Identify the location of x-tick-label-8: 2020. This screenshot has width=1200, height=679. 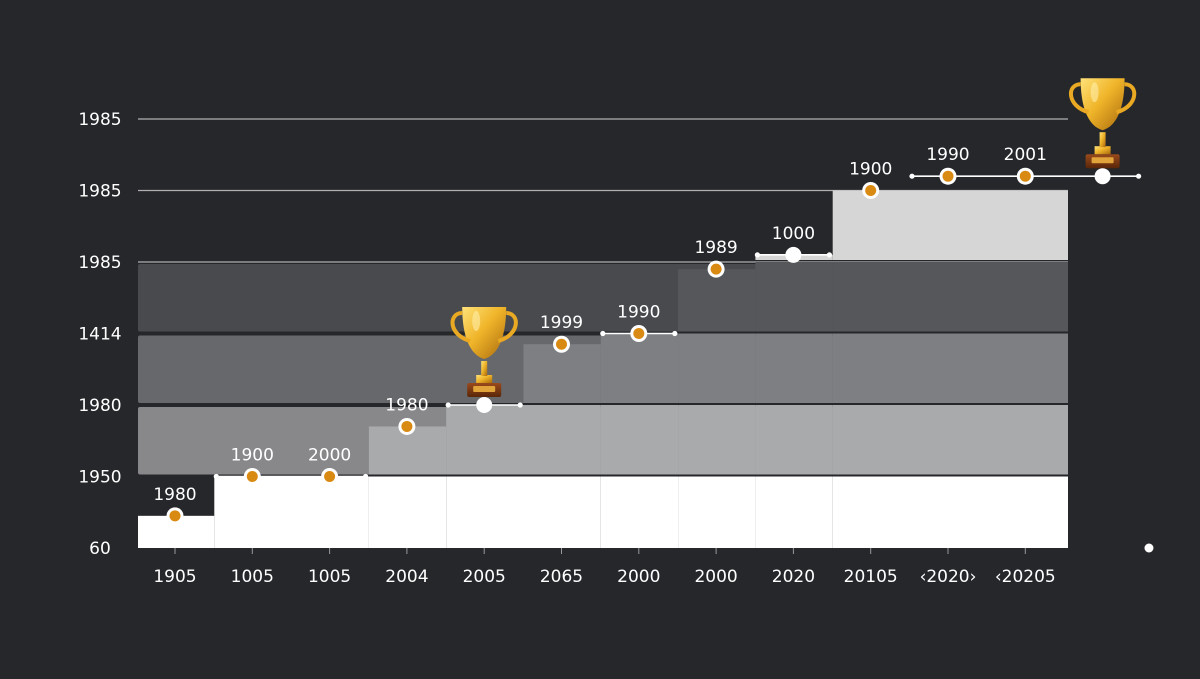
(793, 577).